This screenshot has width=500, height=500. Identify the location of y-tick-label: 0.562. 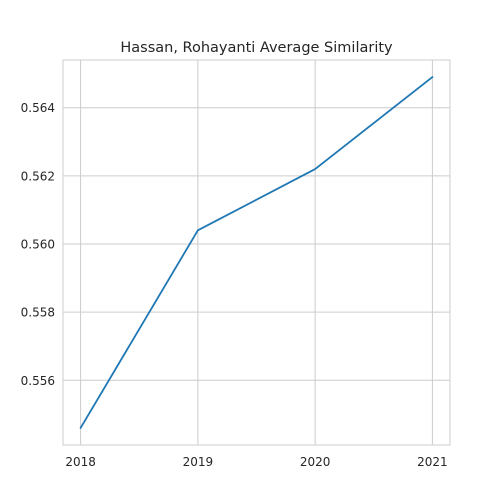
(38, 176).